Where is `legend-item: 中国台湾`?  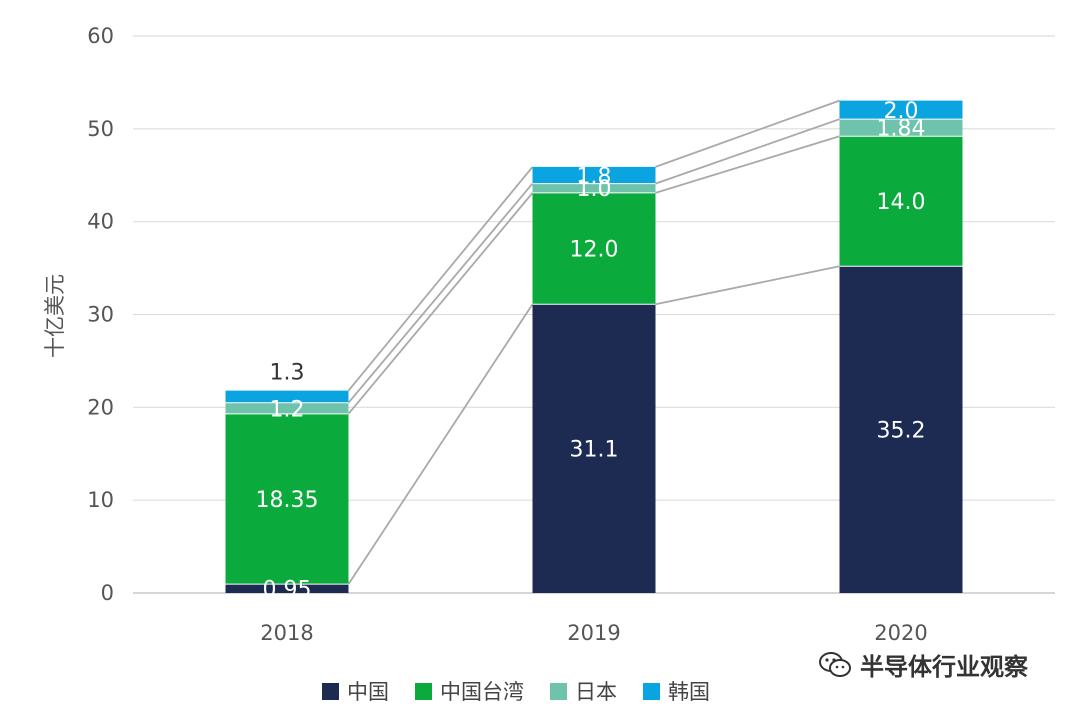 legend-item: 中国台湾 is located at coordinates (469, 691).